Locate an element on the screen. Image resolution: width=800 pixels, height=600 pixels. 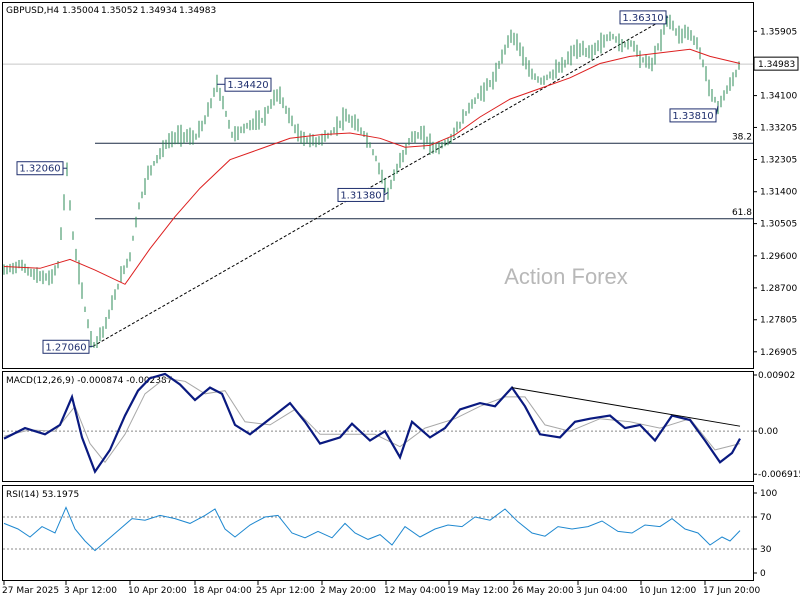
rsi-ytick-label: 100 is located at coordinates (768, 494).